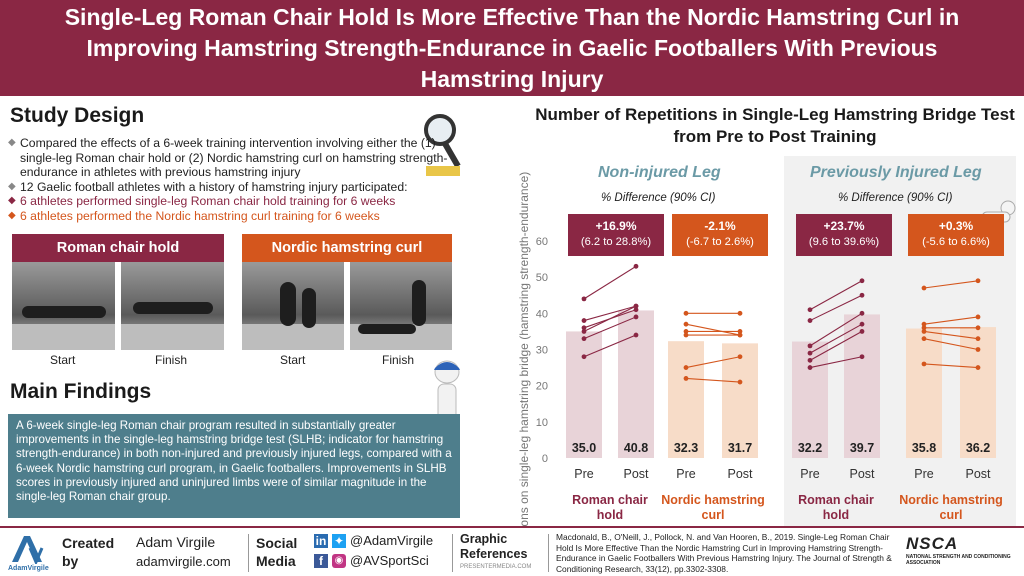  Describe the element at coordinates (932, 543) in the screenshot. I see `nsca-title: NSCA` at that location.